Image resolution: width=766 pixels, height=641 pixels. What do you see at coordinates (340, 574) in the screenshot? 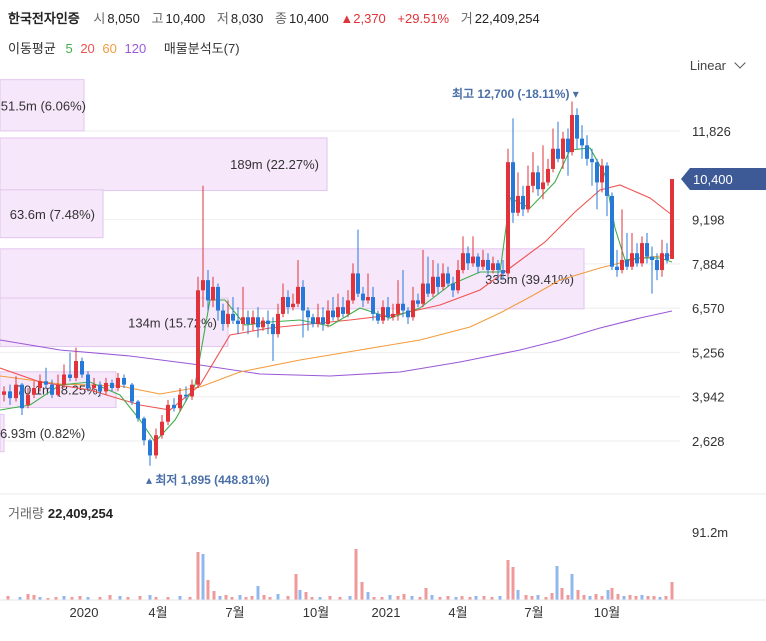
I see `volume-bars` at bounding box center [340, 574].